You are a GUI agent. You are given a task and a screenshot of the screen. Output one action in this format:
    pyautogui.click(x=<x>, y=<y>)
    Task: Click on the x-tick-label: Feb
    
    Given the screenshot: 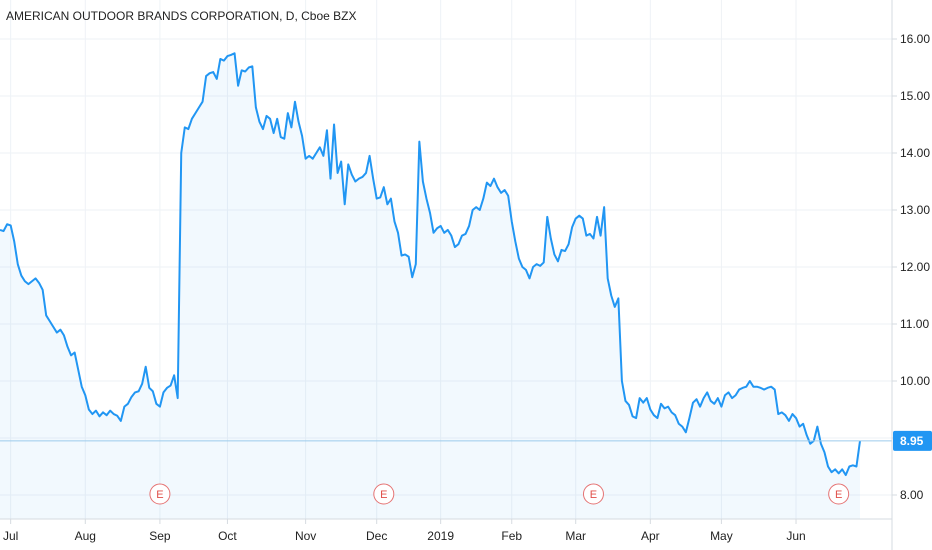 What is the action you would take?
    pyautogui.click(x=511, y=536)
    